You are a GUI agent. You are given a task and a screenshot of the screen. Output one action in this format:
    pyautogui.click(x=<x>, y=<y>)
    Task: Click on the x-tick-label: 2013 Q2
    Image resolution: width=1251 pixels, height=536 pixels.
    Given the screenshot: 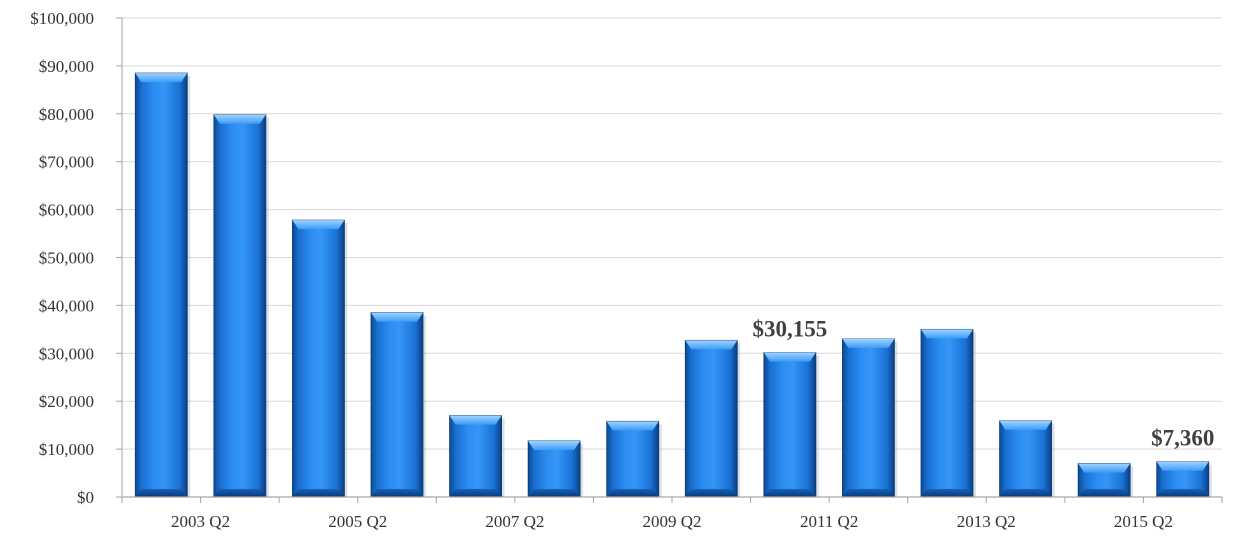 What is the action you would take?
    pyautogui.click(x=986, y=521)
    